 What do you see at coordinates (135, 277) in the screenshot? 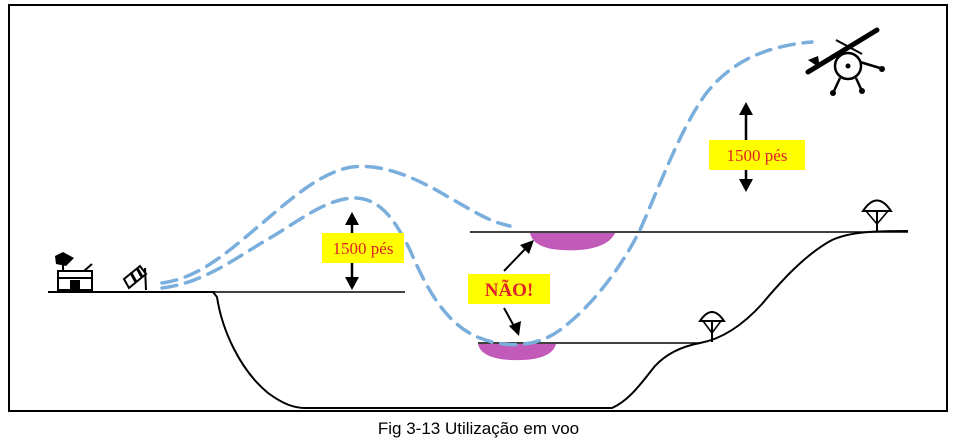
I see `windsock-icon` at bounding box center [135, 277].